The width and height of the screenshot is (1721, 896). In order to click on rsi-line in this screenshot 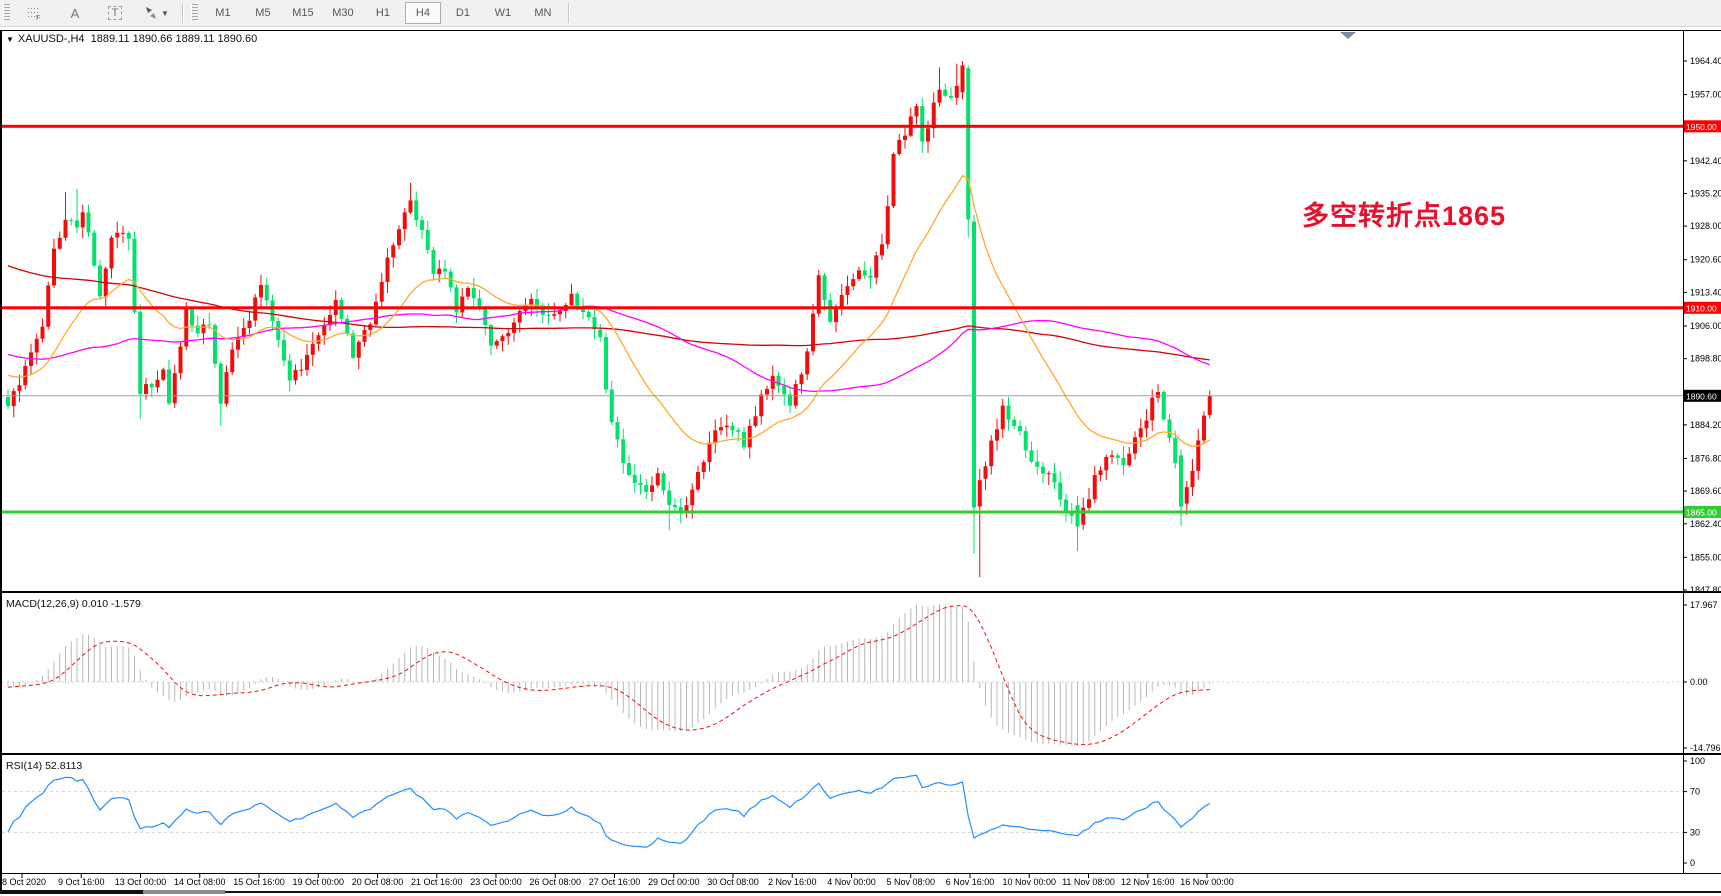, I will do `click(609, 811)`.